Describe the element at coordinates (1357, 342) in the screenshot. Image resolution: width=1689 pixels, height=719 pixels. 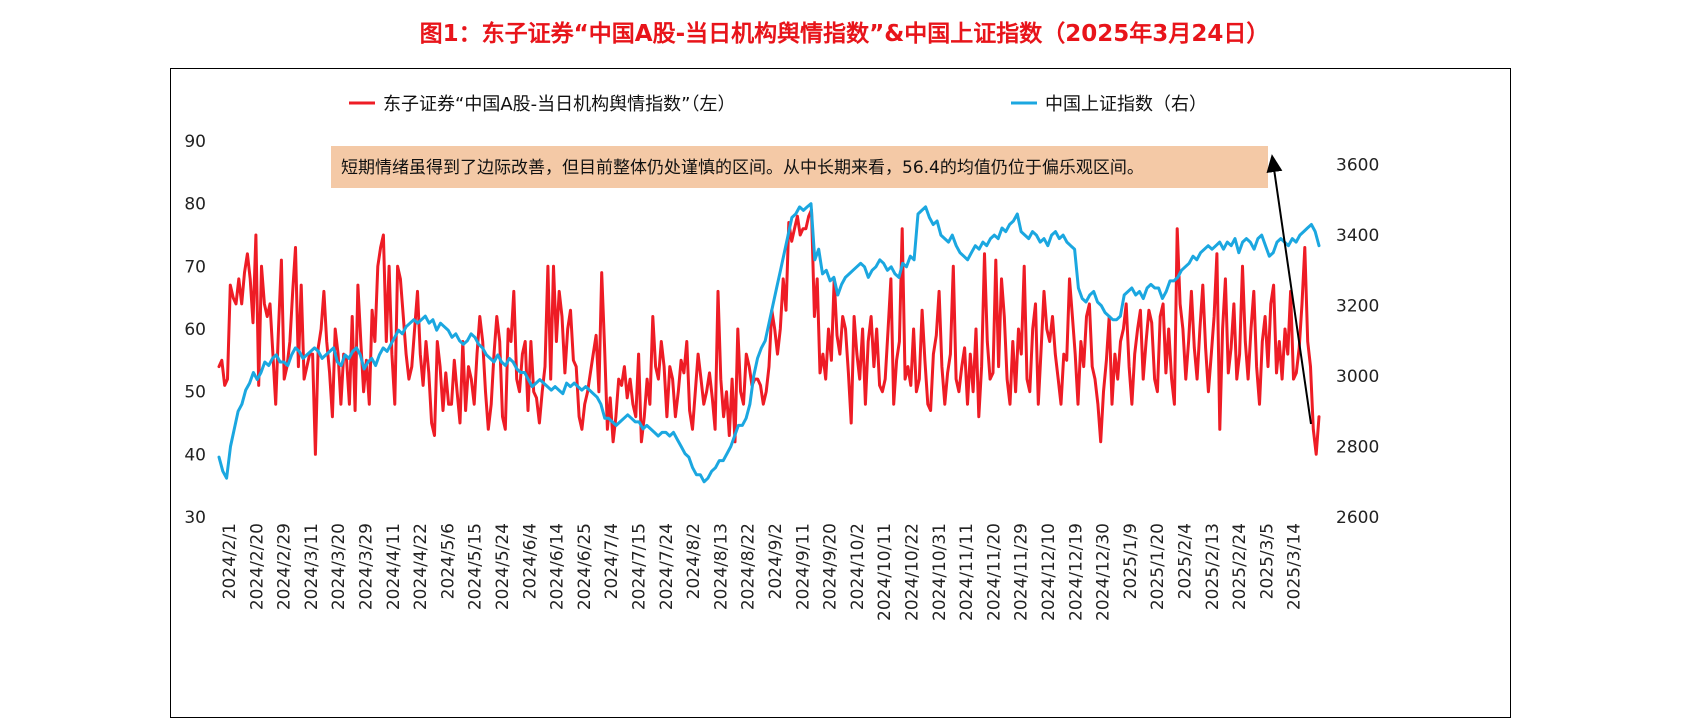
I see `y-axis-right: 2600 2800 3000 3200 3400 3600` at that location.